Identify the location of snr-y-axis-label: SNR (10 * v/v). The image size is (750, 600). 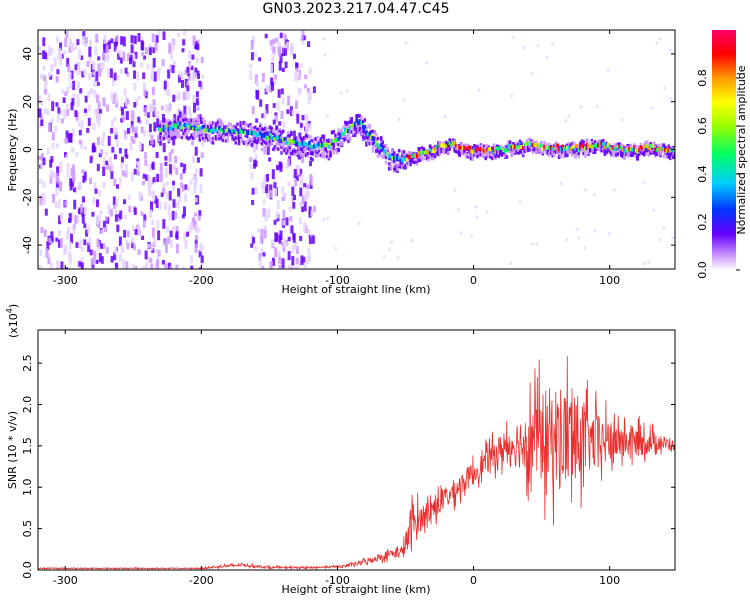
(12, 450).